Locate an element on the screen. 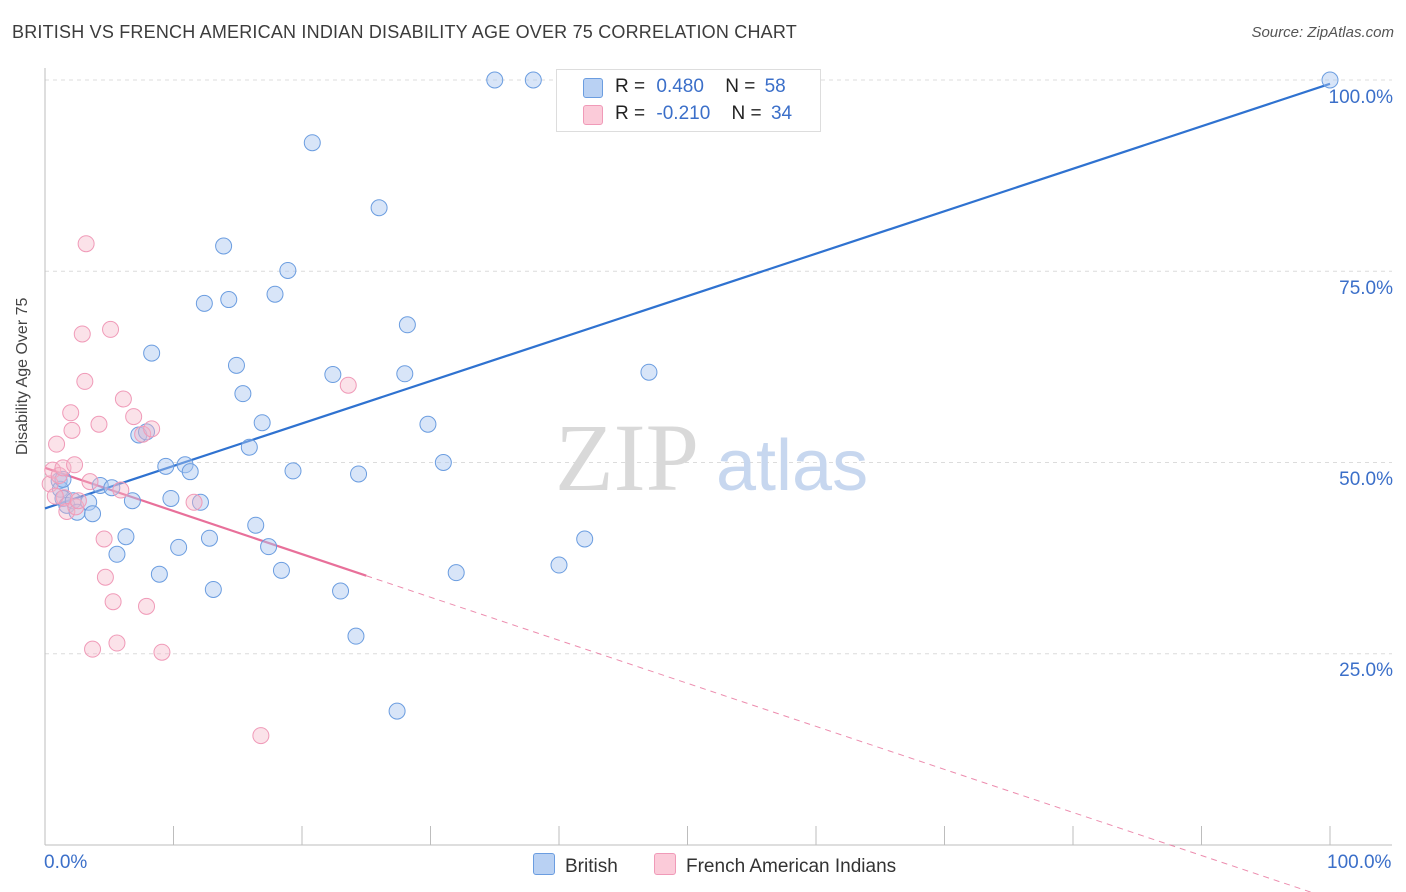  source-label: Source: ZipAtlas.com is located at coordinates (1322, 32).